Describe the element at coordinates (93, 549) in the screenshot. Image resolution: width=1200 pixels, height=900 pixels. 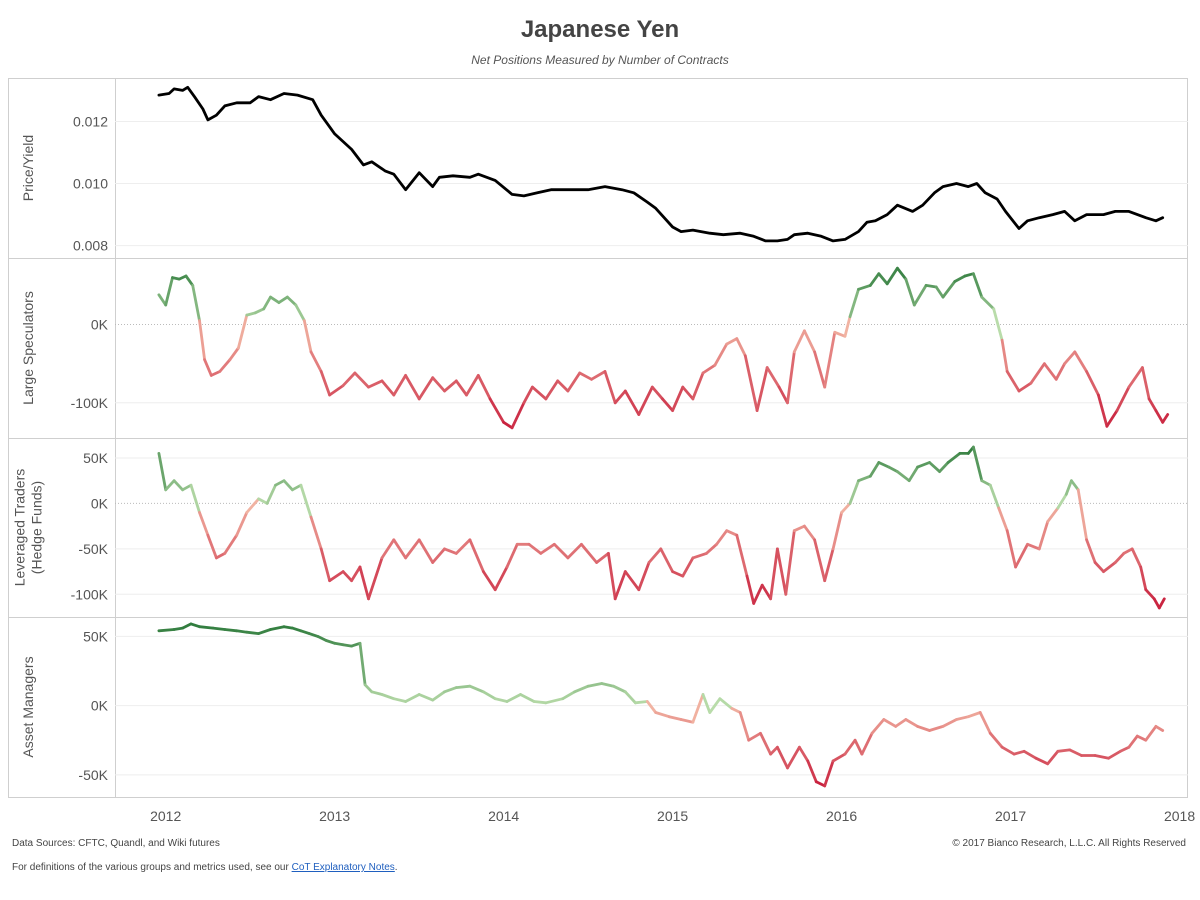
I see `y-tick-label: -50K` at that location.